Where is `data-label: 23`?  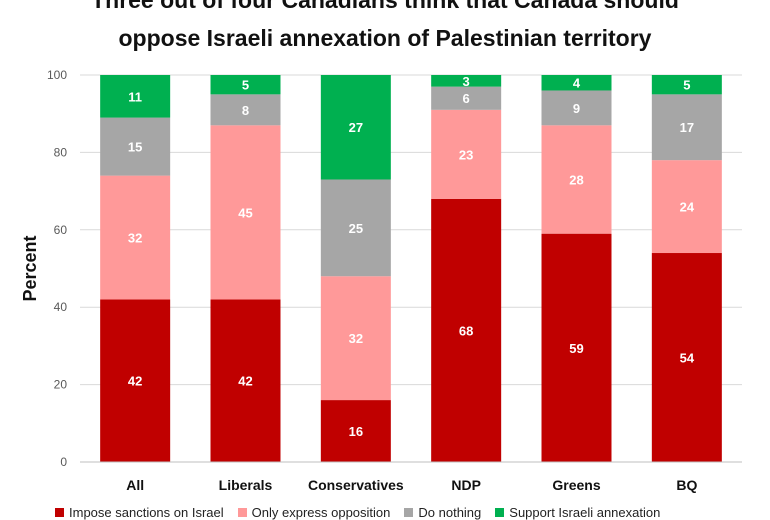 data-label: 23 is located at coordinates (466, 154).